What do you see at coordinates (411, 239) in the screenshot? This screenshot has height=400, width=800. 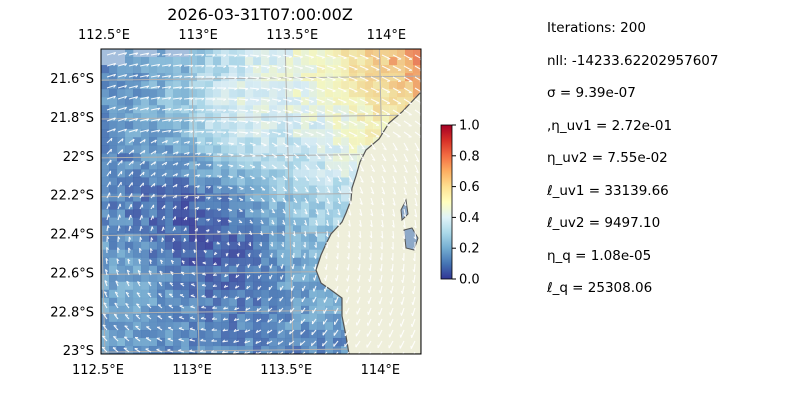 I see `coastal-lagoon` at bounding box center [411, 239].